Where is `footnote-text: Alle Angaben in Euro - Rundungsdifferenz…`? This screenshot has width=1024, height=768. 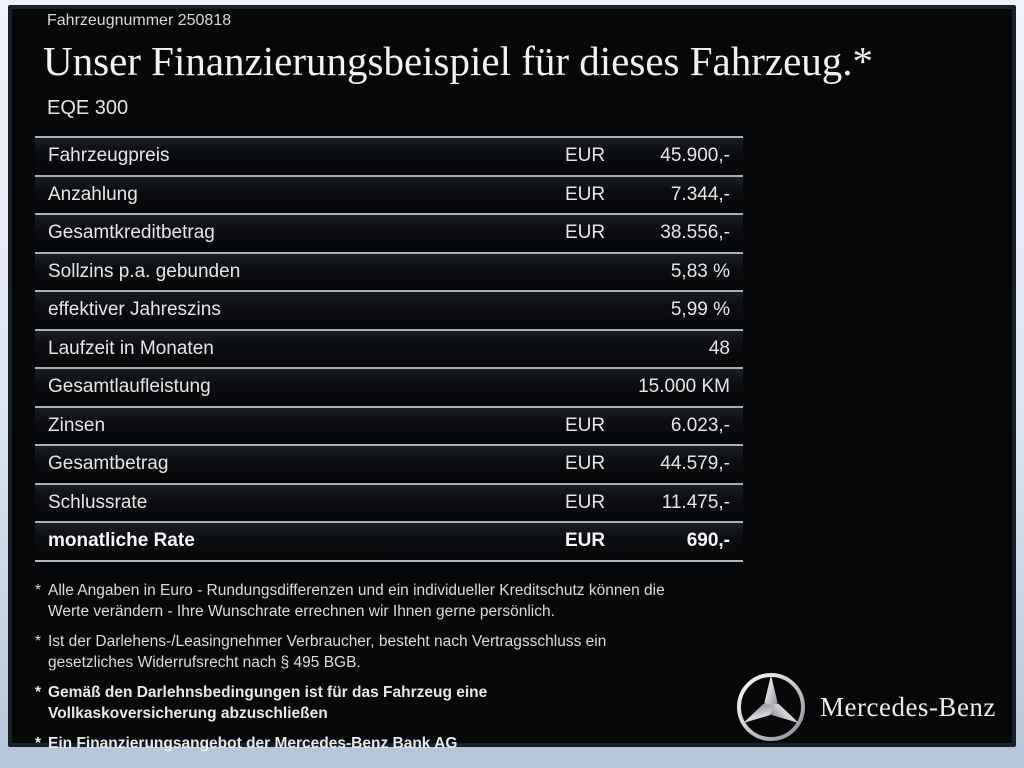 footnote-text: Alle Angaben in Euro - Rundungsdifferenz… is located at coordinates (356, 601).